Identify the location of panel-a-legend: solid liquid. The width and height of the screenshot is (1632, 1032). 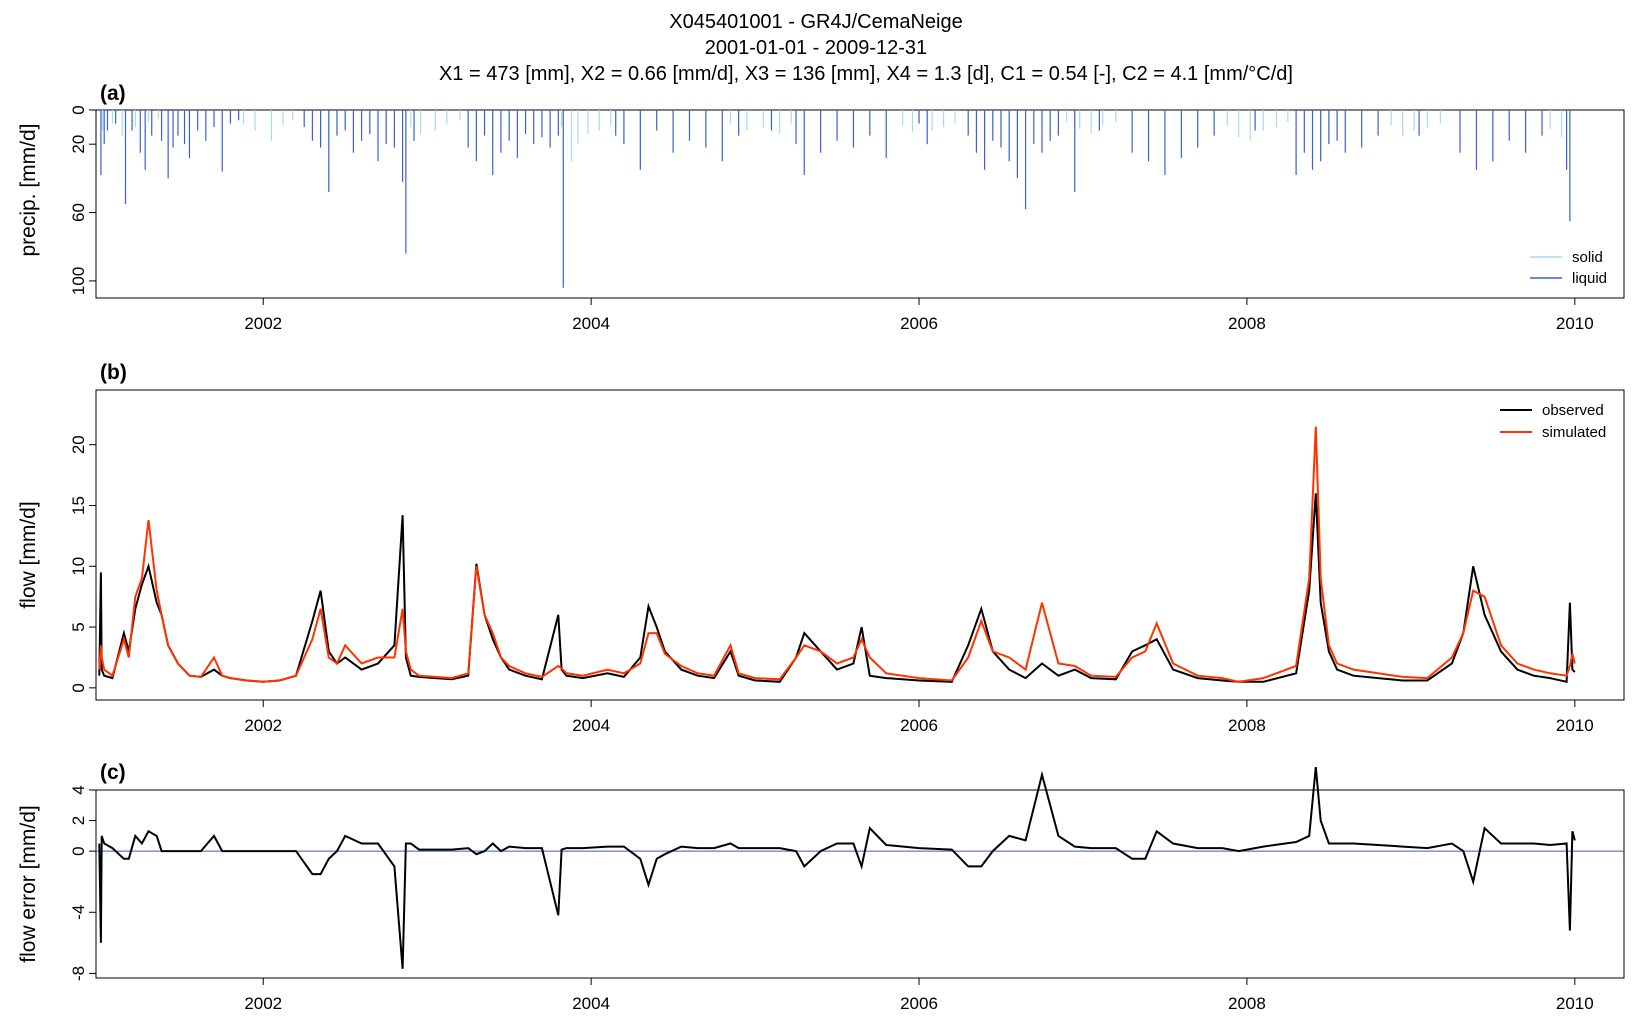
(1568, 268).